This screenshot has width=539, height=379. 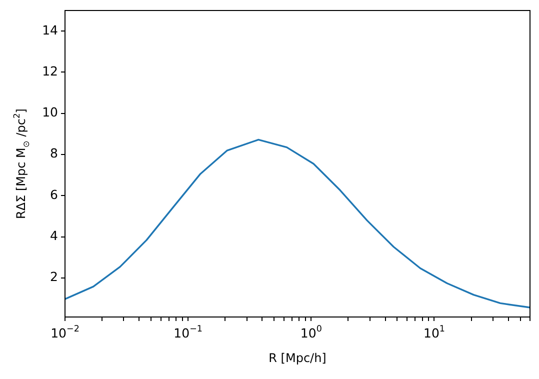 What do you see at coordinates (50, 30) in the screenshot?
I see `y-tick-label: 14` at bounding box center [50, 30].